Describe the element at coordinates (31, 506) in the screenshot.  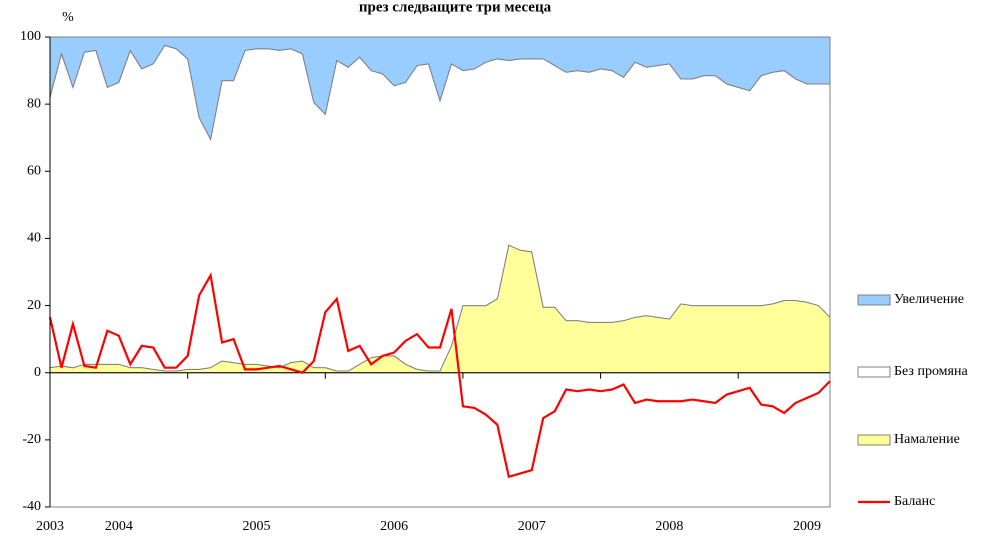
I see `y-tick-label: -40` at that location.